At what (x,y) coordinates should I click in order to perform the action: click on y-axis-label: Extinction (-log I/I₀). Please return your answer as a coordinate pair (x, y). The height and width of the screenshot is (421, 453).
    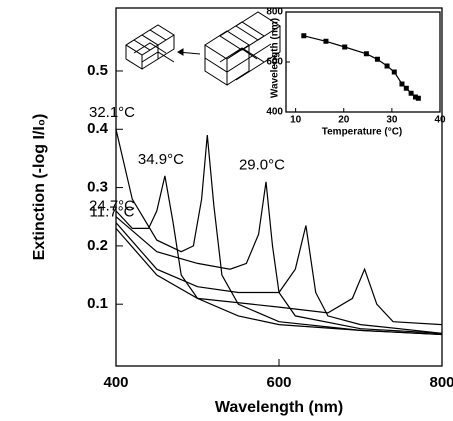
    Looking at the image, I should click on (39, 187).